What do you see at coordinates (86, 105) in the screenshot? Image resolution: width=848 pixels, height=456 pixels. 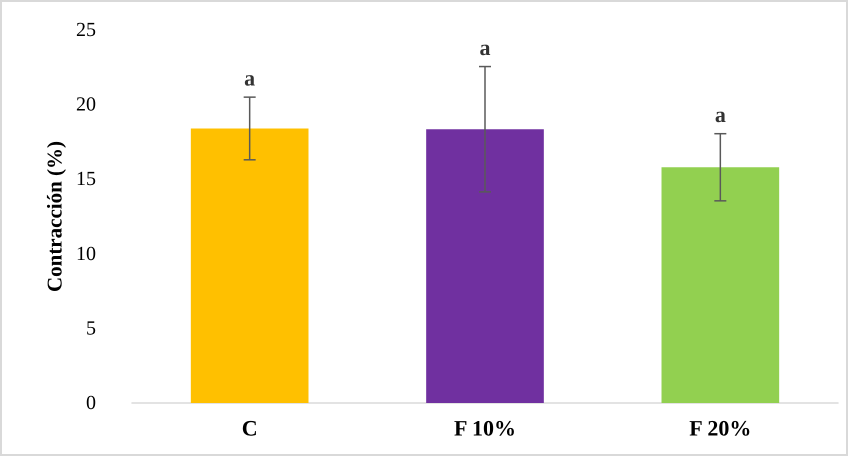 I see `y-tick-label: 20` at bounding box center [86, 105].